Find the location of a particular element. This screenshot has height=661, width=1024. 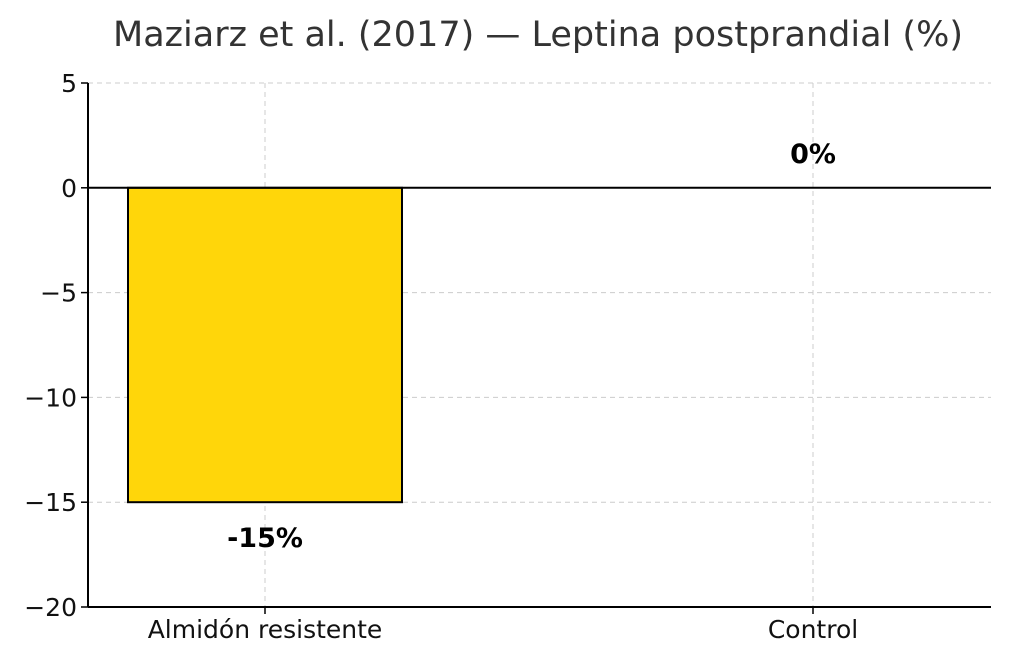

bar-almid-n-resistente is located at coordinates (265, 345).